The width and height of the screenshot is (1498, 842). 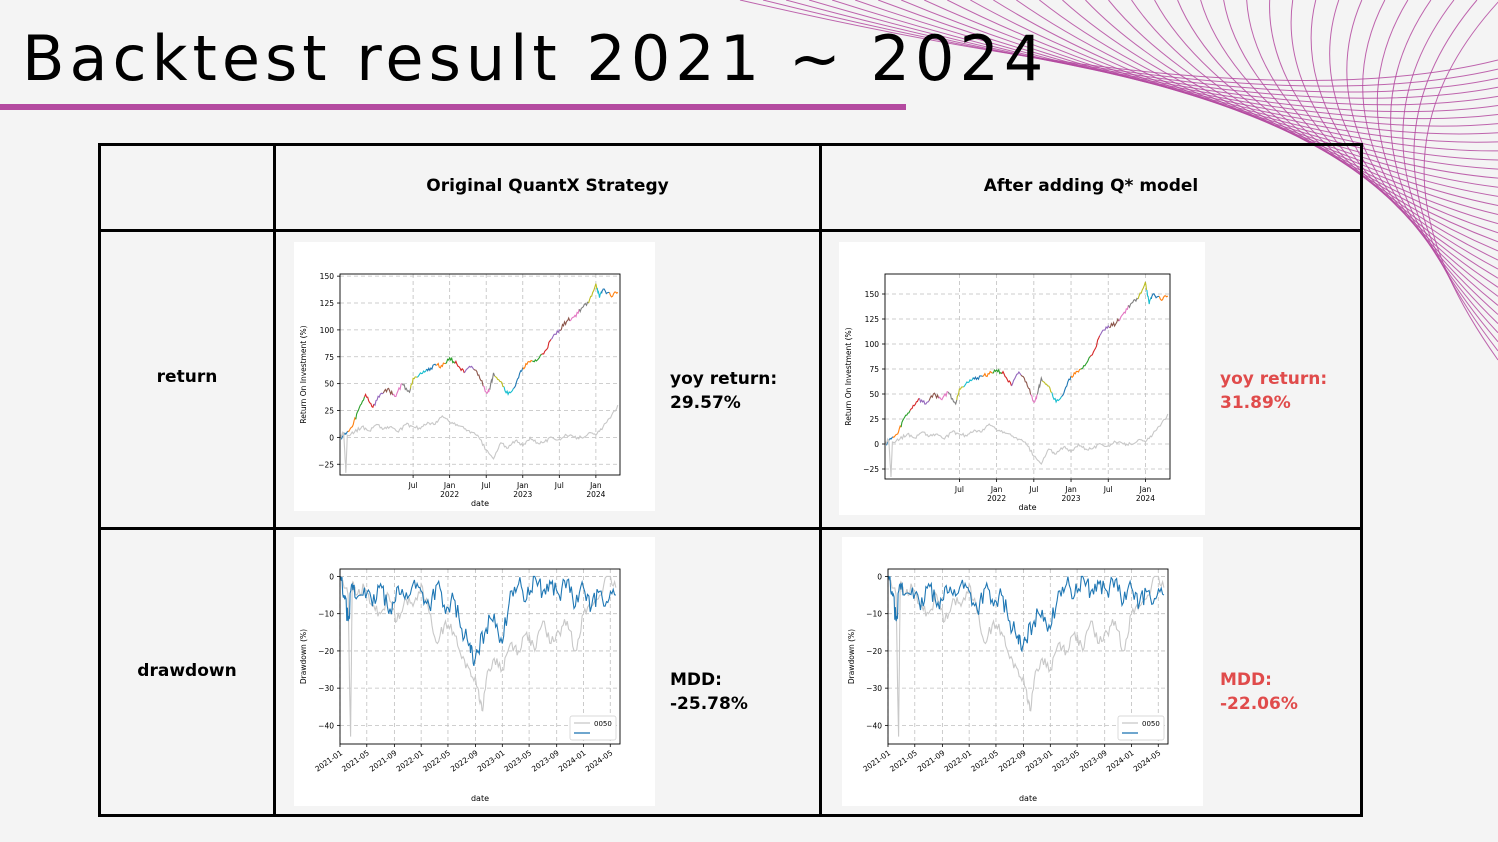 What do you see at coordinates (409, 760) in the screenshot?
I see `x-tick-label: 2022-01` at bounding box center [409, 760].